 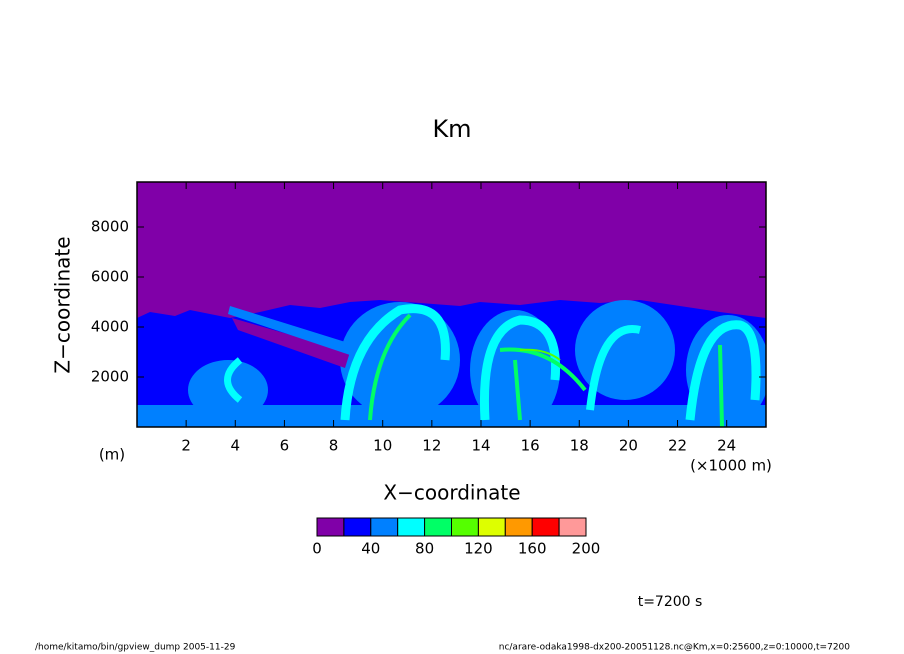 I want to click on x-tick-label: 20, so click(x=628, y=446).